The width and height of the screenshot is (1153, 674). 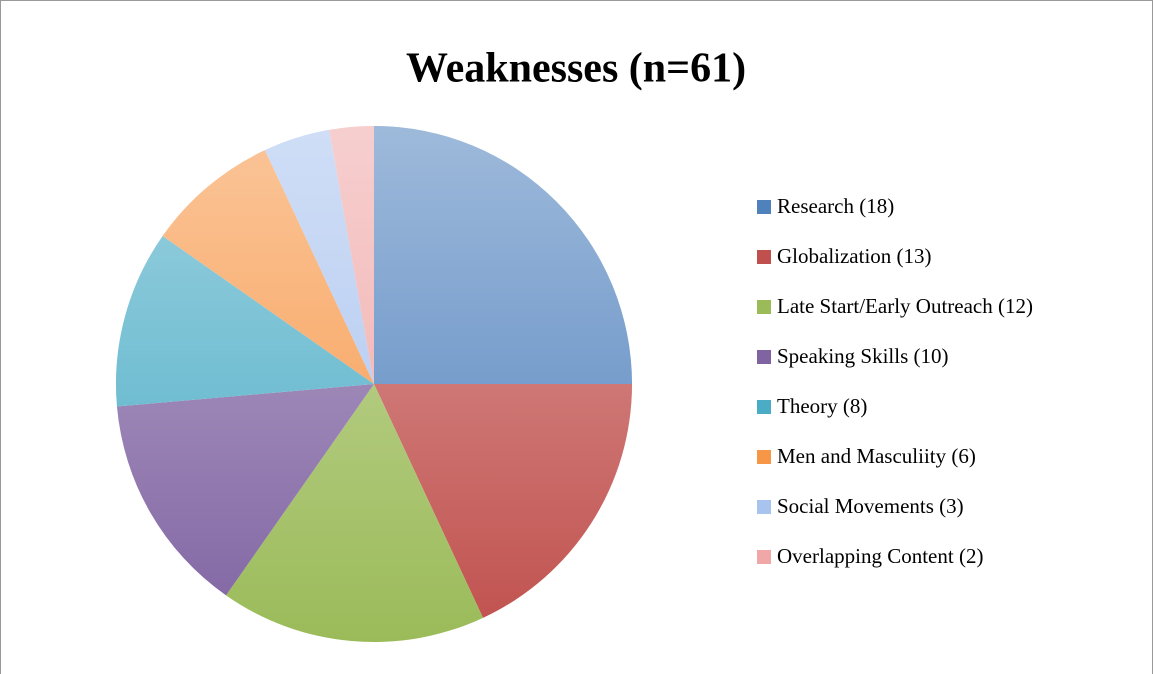 What do you see at coordinates (863, 356) in the screenshot?
I see `legend-label: Speaking Skills (10)` at bounding box center [863, 356].